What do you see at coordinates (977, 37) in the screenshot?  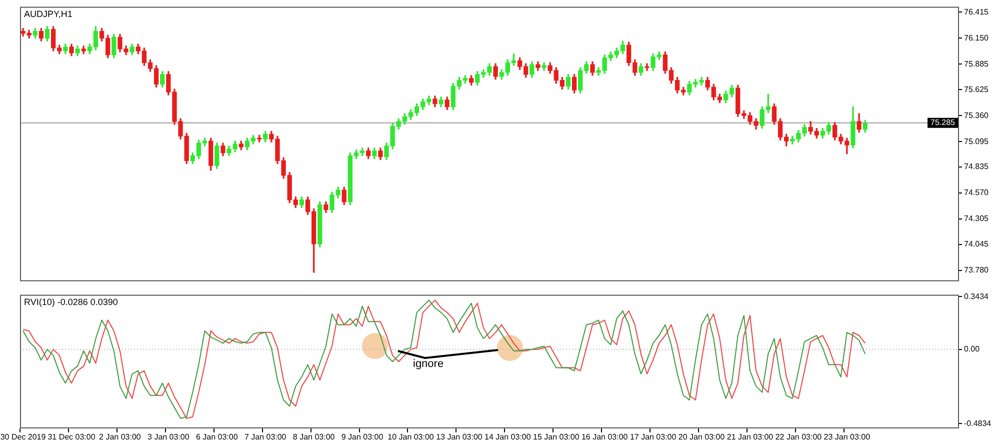 I see `y-tick-label: 76.150` at bounding box center [977, 37].